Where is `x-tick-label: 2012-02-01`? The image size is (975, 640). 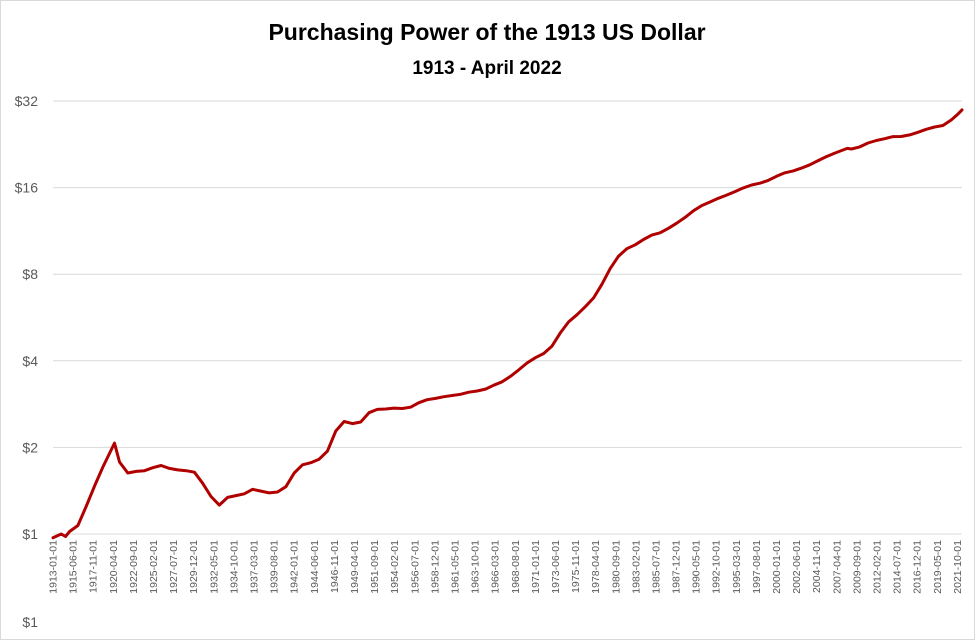
x-tick-label: 2012-02-01 is located at coordinates (878, 567).